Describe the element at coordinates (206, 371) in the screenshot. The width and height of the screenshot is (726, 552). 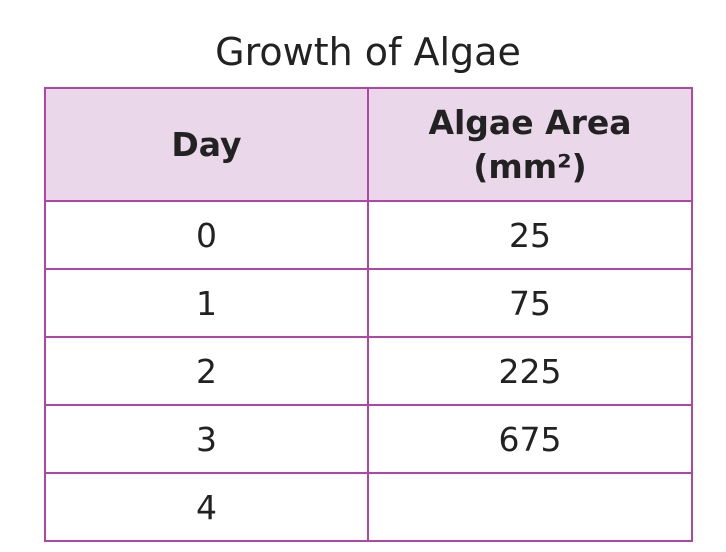
I see `day-cell: 2` at that location.